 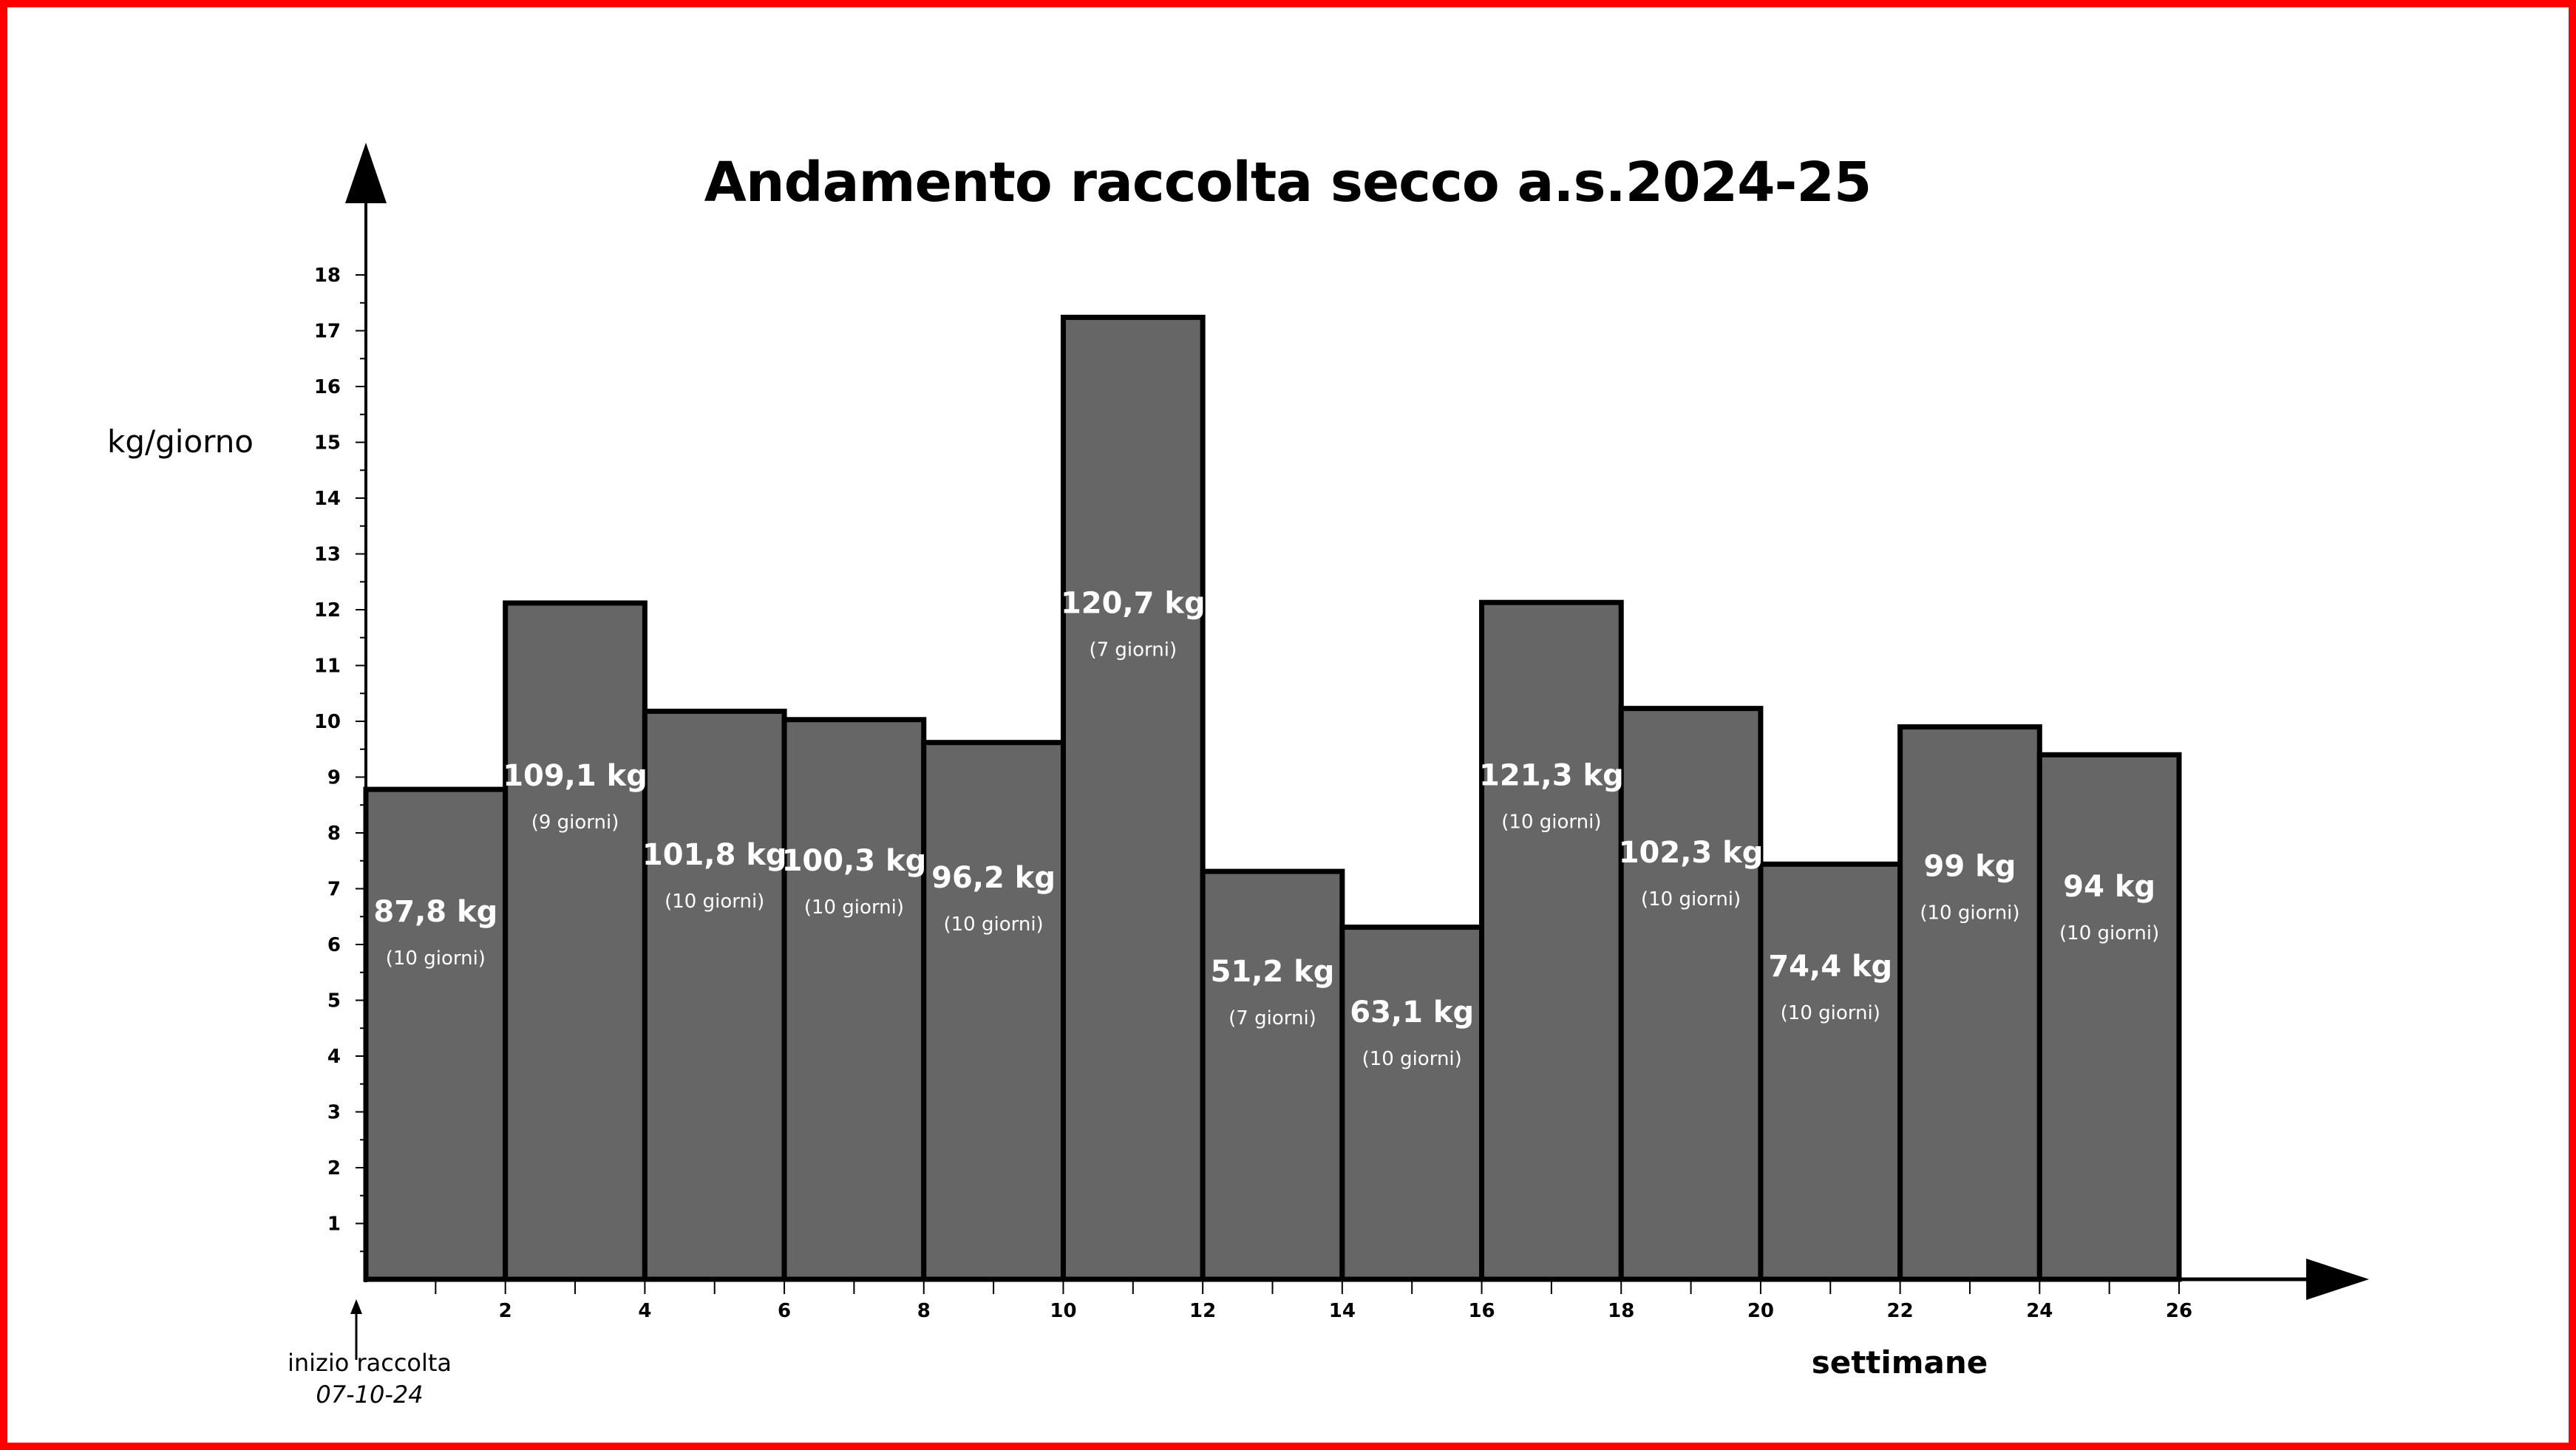 What do you see at coordinates (180, 442) in the screenshot?
I see `y-axis-title: kg/giorno` at bounding box center [180, 442].